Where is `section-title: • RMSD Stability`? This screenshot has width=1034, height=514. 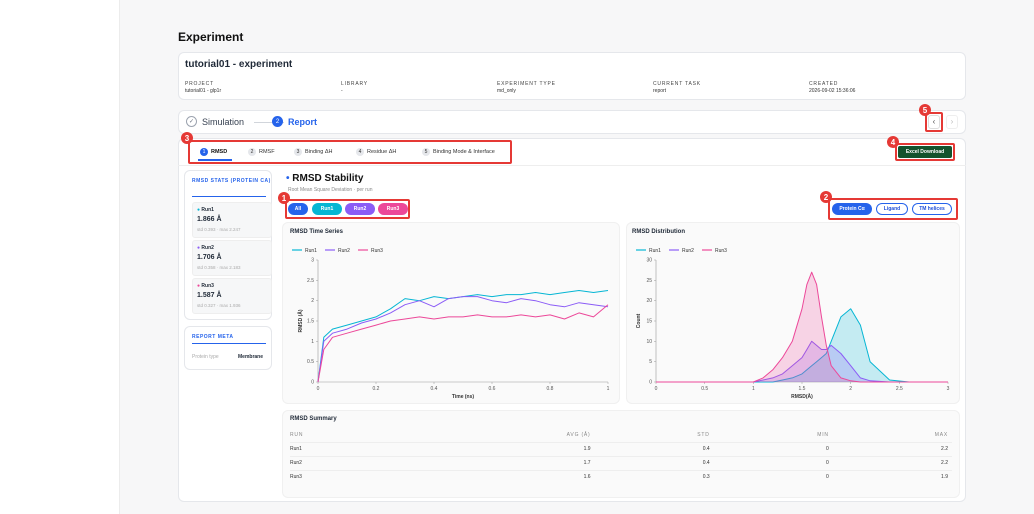
section-title: • RMSD Stability is located at coordinates (324, 178).